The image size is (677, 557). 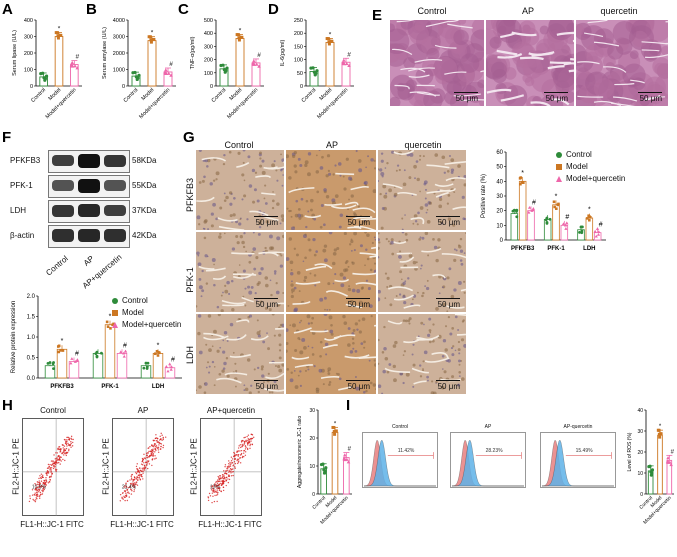 What do you see at coordinates (266, 304) in the screenshot?
I see `scale-bar-label: 50 μm` at bounding box center [266, 304].